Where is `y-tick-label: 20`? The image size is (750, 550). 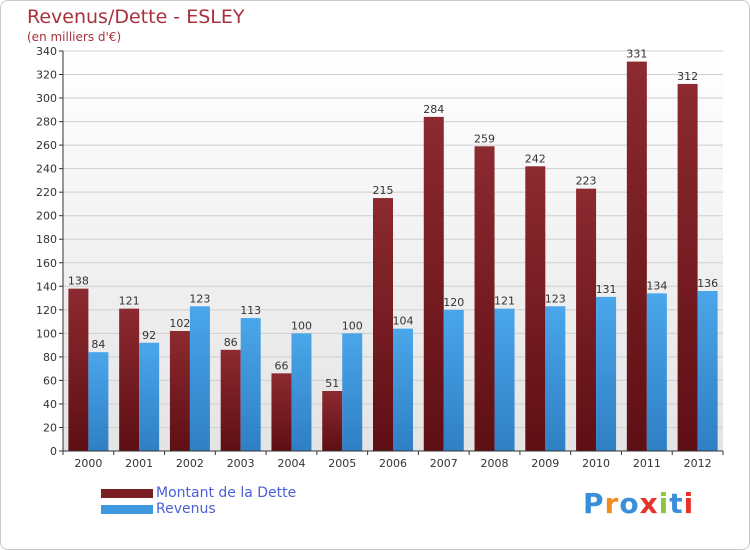 y-tick-label: 20 is located at coordinates (50, 427).